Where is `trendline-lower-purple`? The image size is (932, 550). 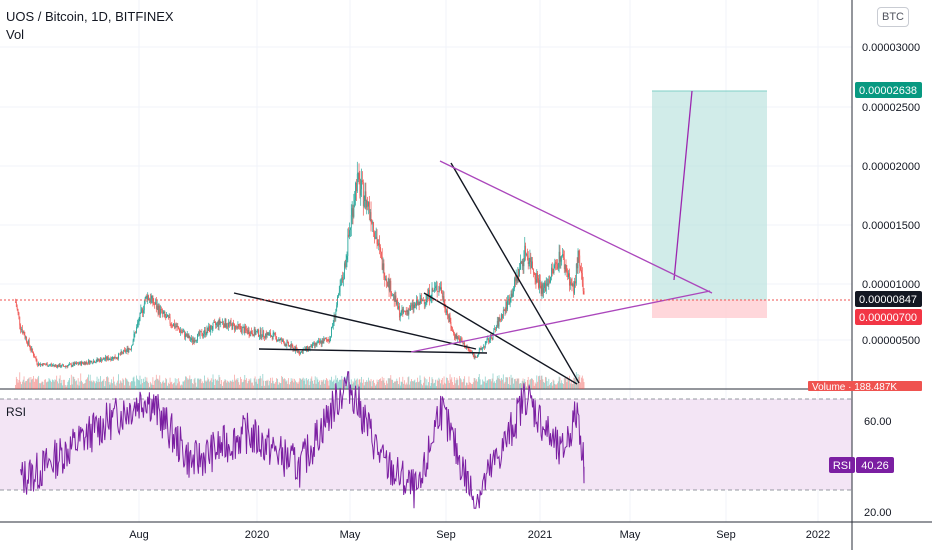 trendline-lower-purple is located at coordinates (560, 321).